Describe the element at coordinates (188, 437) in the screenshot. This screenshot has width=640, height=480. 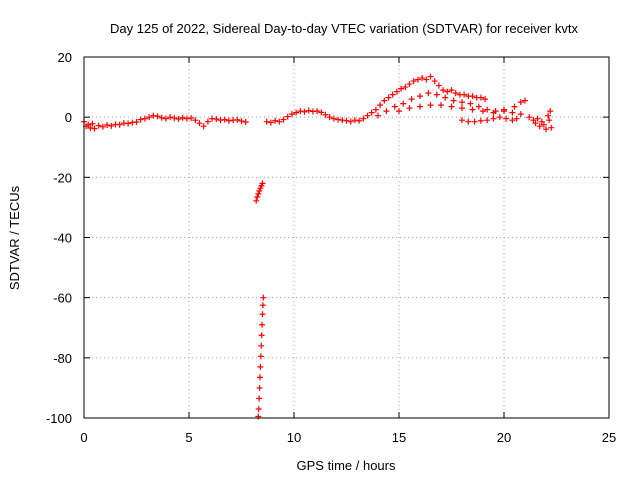
I see `x-tick-label: 5` at that location.